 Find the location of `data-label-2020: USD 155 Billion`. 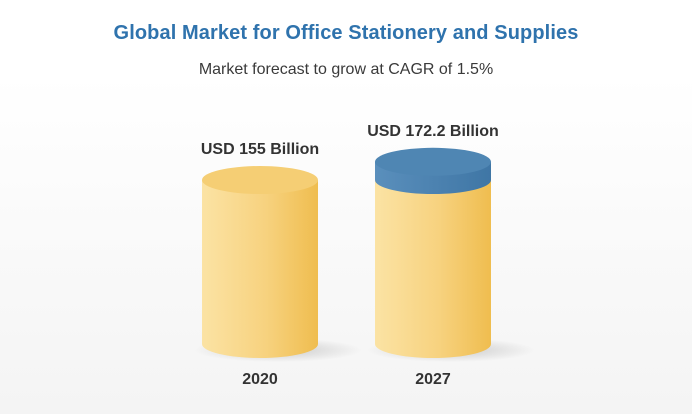

data-label-2020: USD 155 Billion is located at coordinates (260, 149).